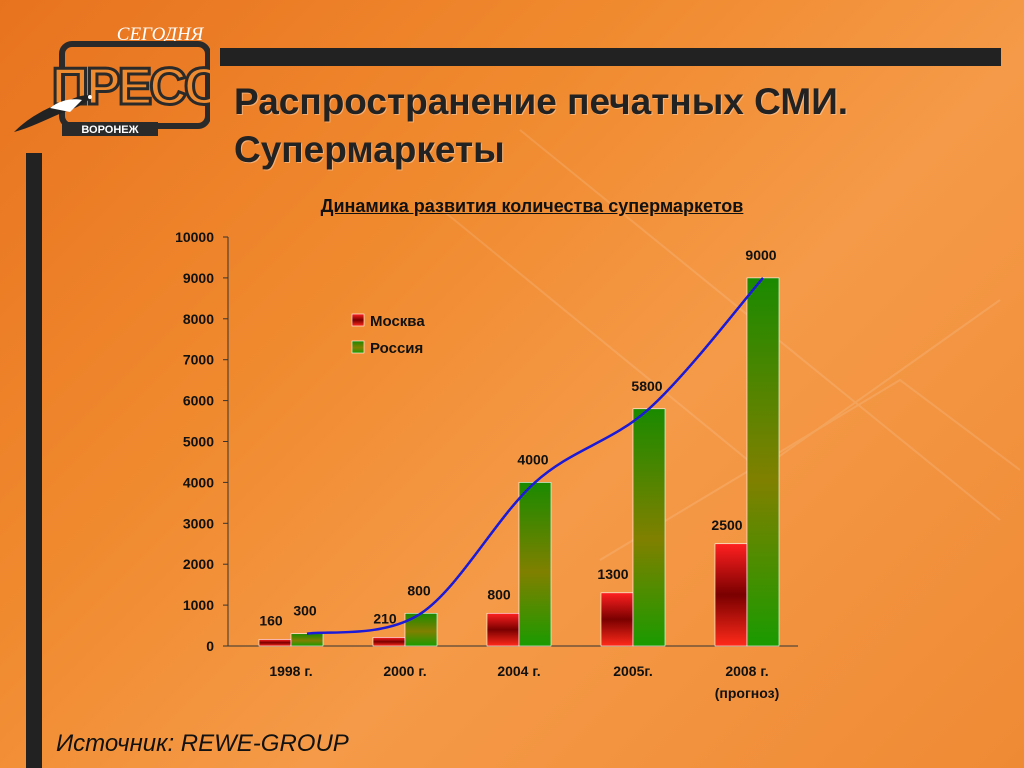 The width and height of the screenshot is (1024, 768). I want to click on y-tick-label: 4000, so click(198, 482).